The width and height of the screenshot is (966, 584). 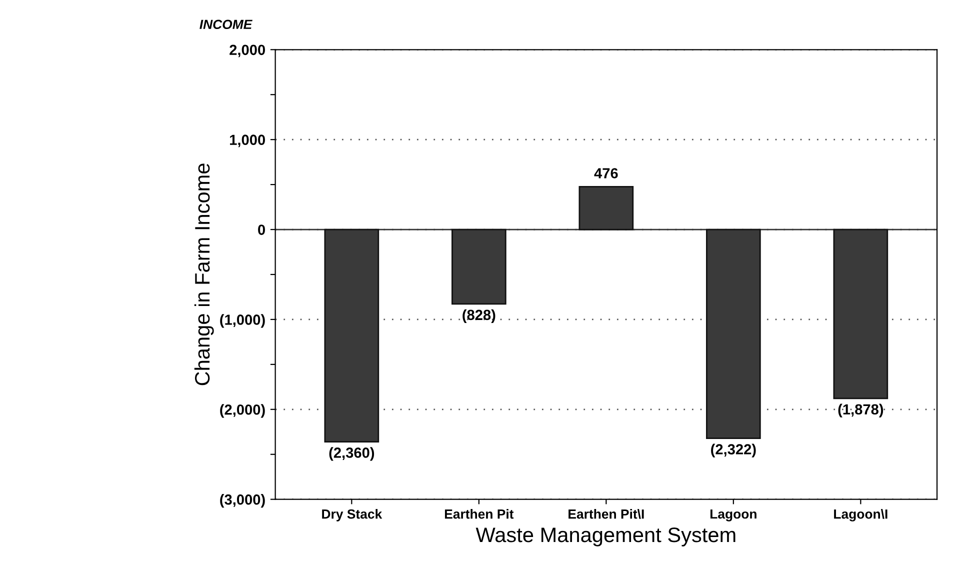 I want to click on x-tick-label: Lagoon\I, so click(x=861, y=515).